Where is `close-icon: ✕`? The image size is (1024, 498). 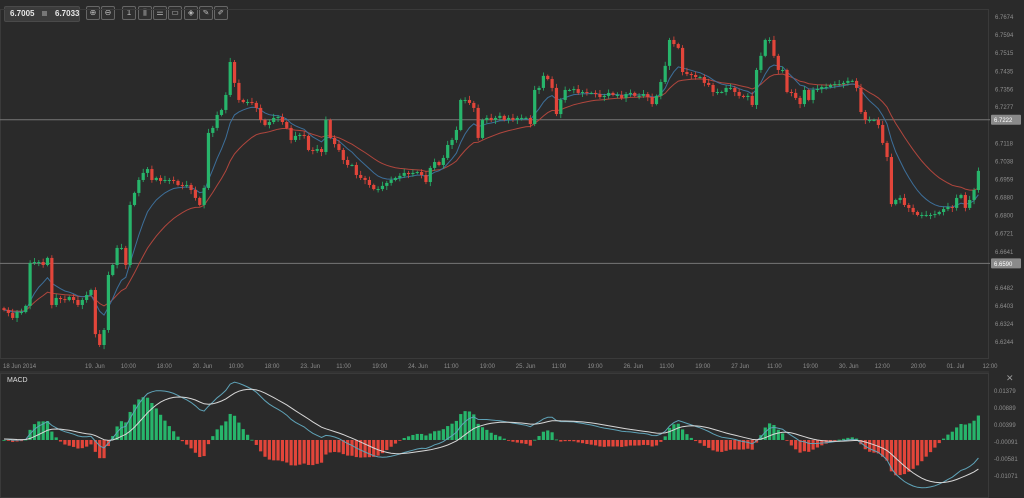 close-icon: ✕ is located at coordinates (1010, 378).